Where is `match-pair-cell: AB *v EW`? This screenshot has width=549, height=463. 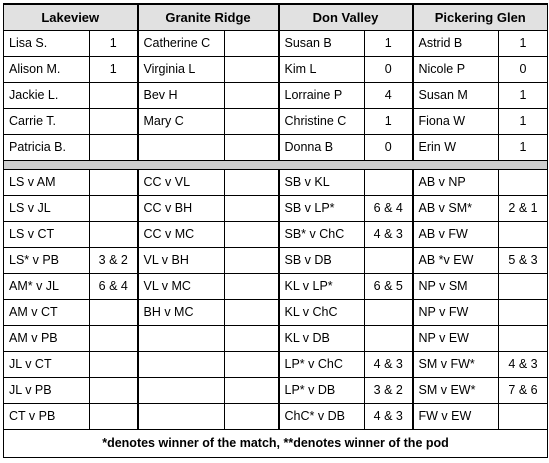 match-pair-cell: AB *v EW is located at coordinates (455, 260).